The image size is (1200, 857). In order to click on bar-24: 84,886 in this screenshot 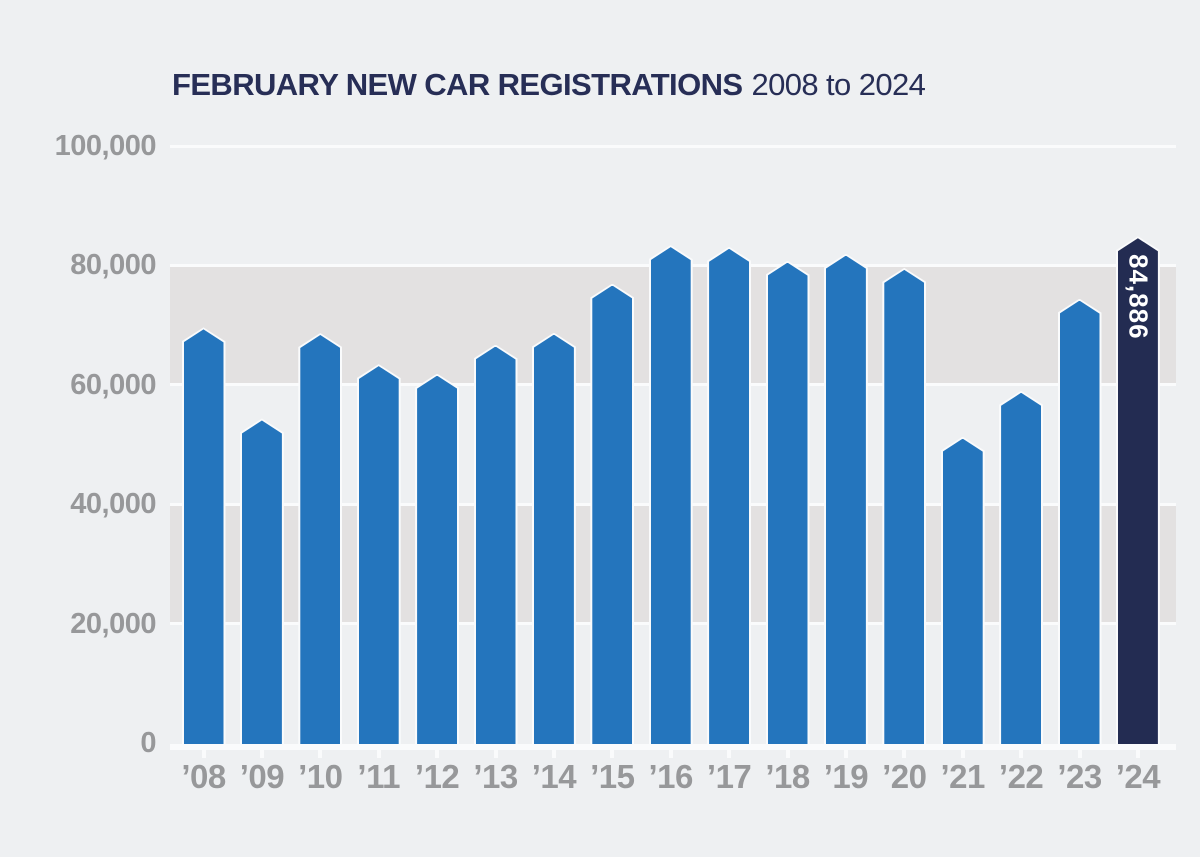, I will do `click(1137, 490)`.